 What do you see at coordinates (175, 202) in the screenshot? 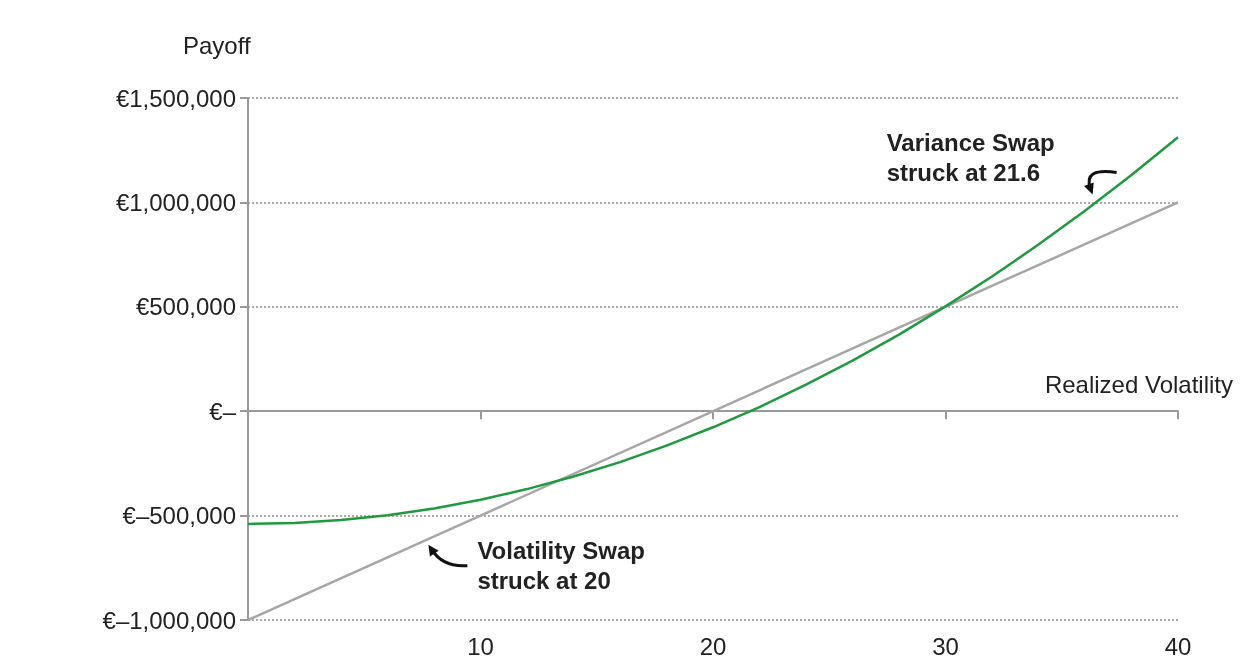
I see `y-tick-label: €1,000,000` at bounding box center [175, 202].